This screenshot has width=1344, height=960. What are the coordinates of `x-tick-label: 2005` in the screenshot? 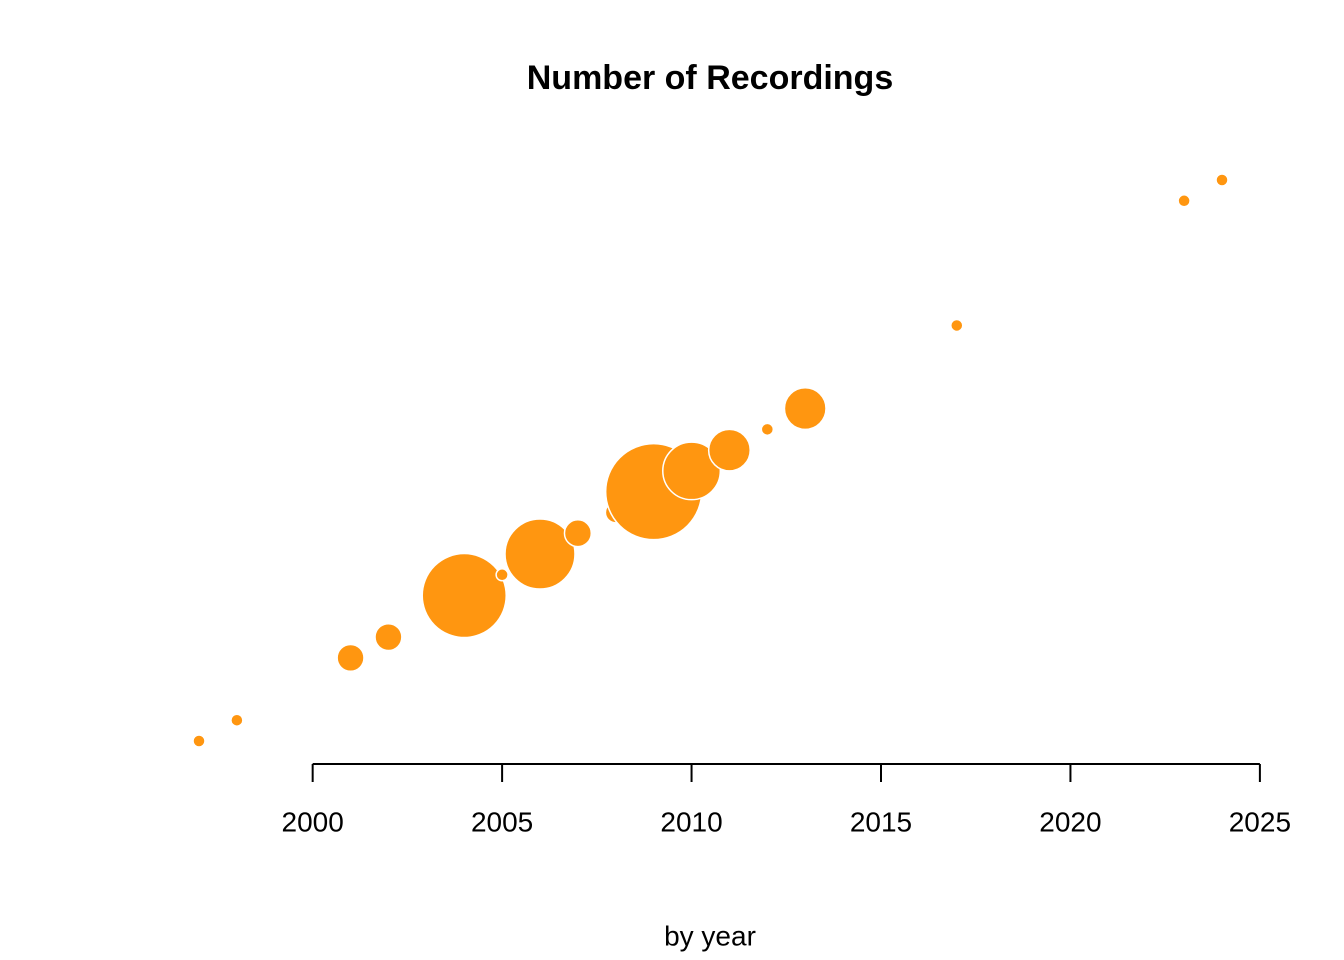 It's located at (502, 821).